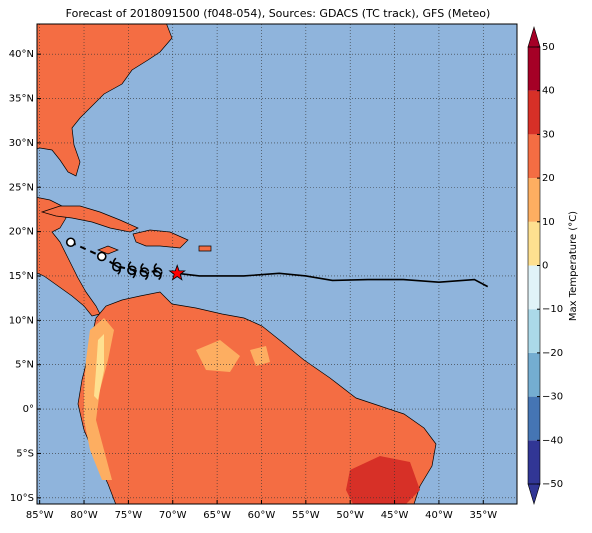 The width and height of the screenshot is (592, 533). I want to click on colorbar-tick-label: 20, so click(548, 178).